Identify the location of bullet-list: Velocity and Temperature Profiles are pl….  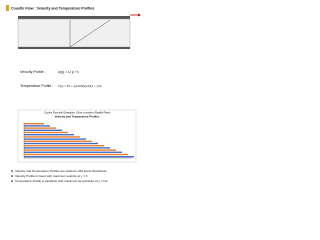
(59, 176).